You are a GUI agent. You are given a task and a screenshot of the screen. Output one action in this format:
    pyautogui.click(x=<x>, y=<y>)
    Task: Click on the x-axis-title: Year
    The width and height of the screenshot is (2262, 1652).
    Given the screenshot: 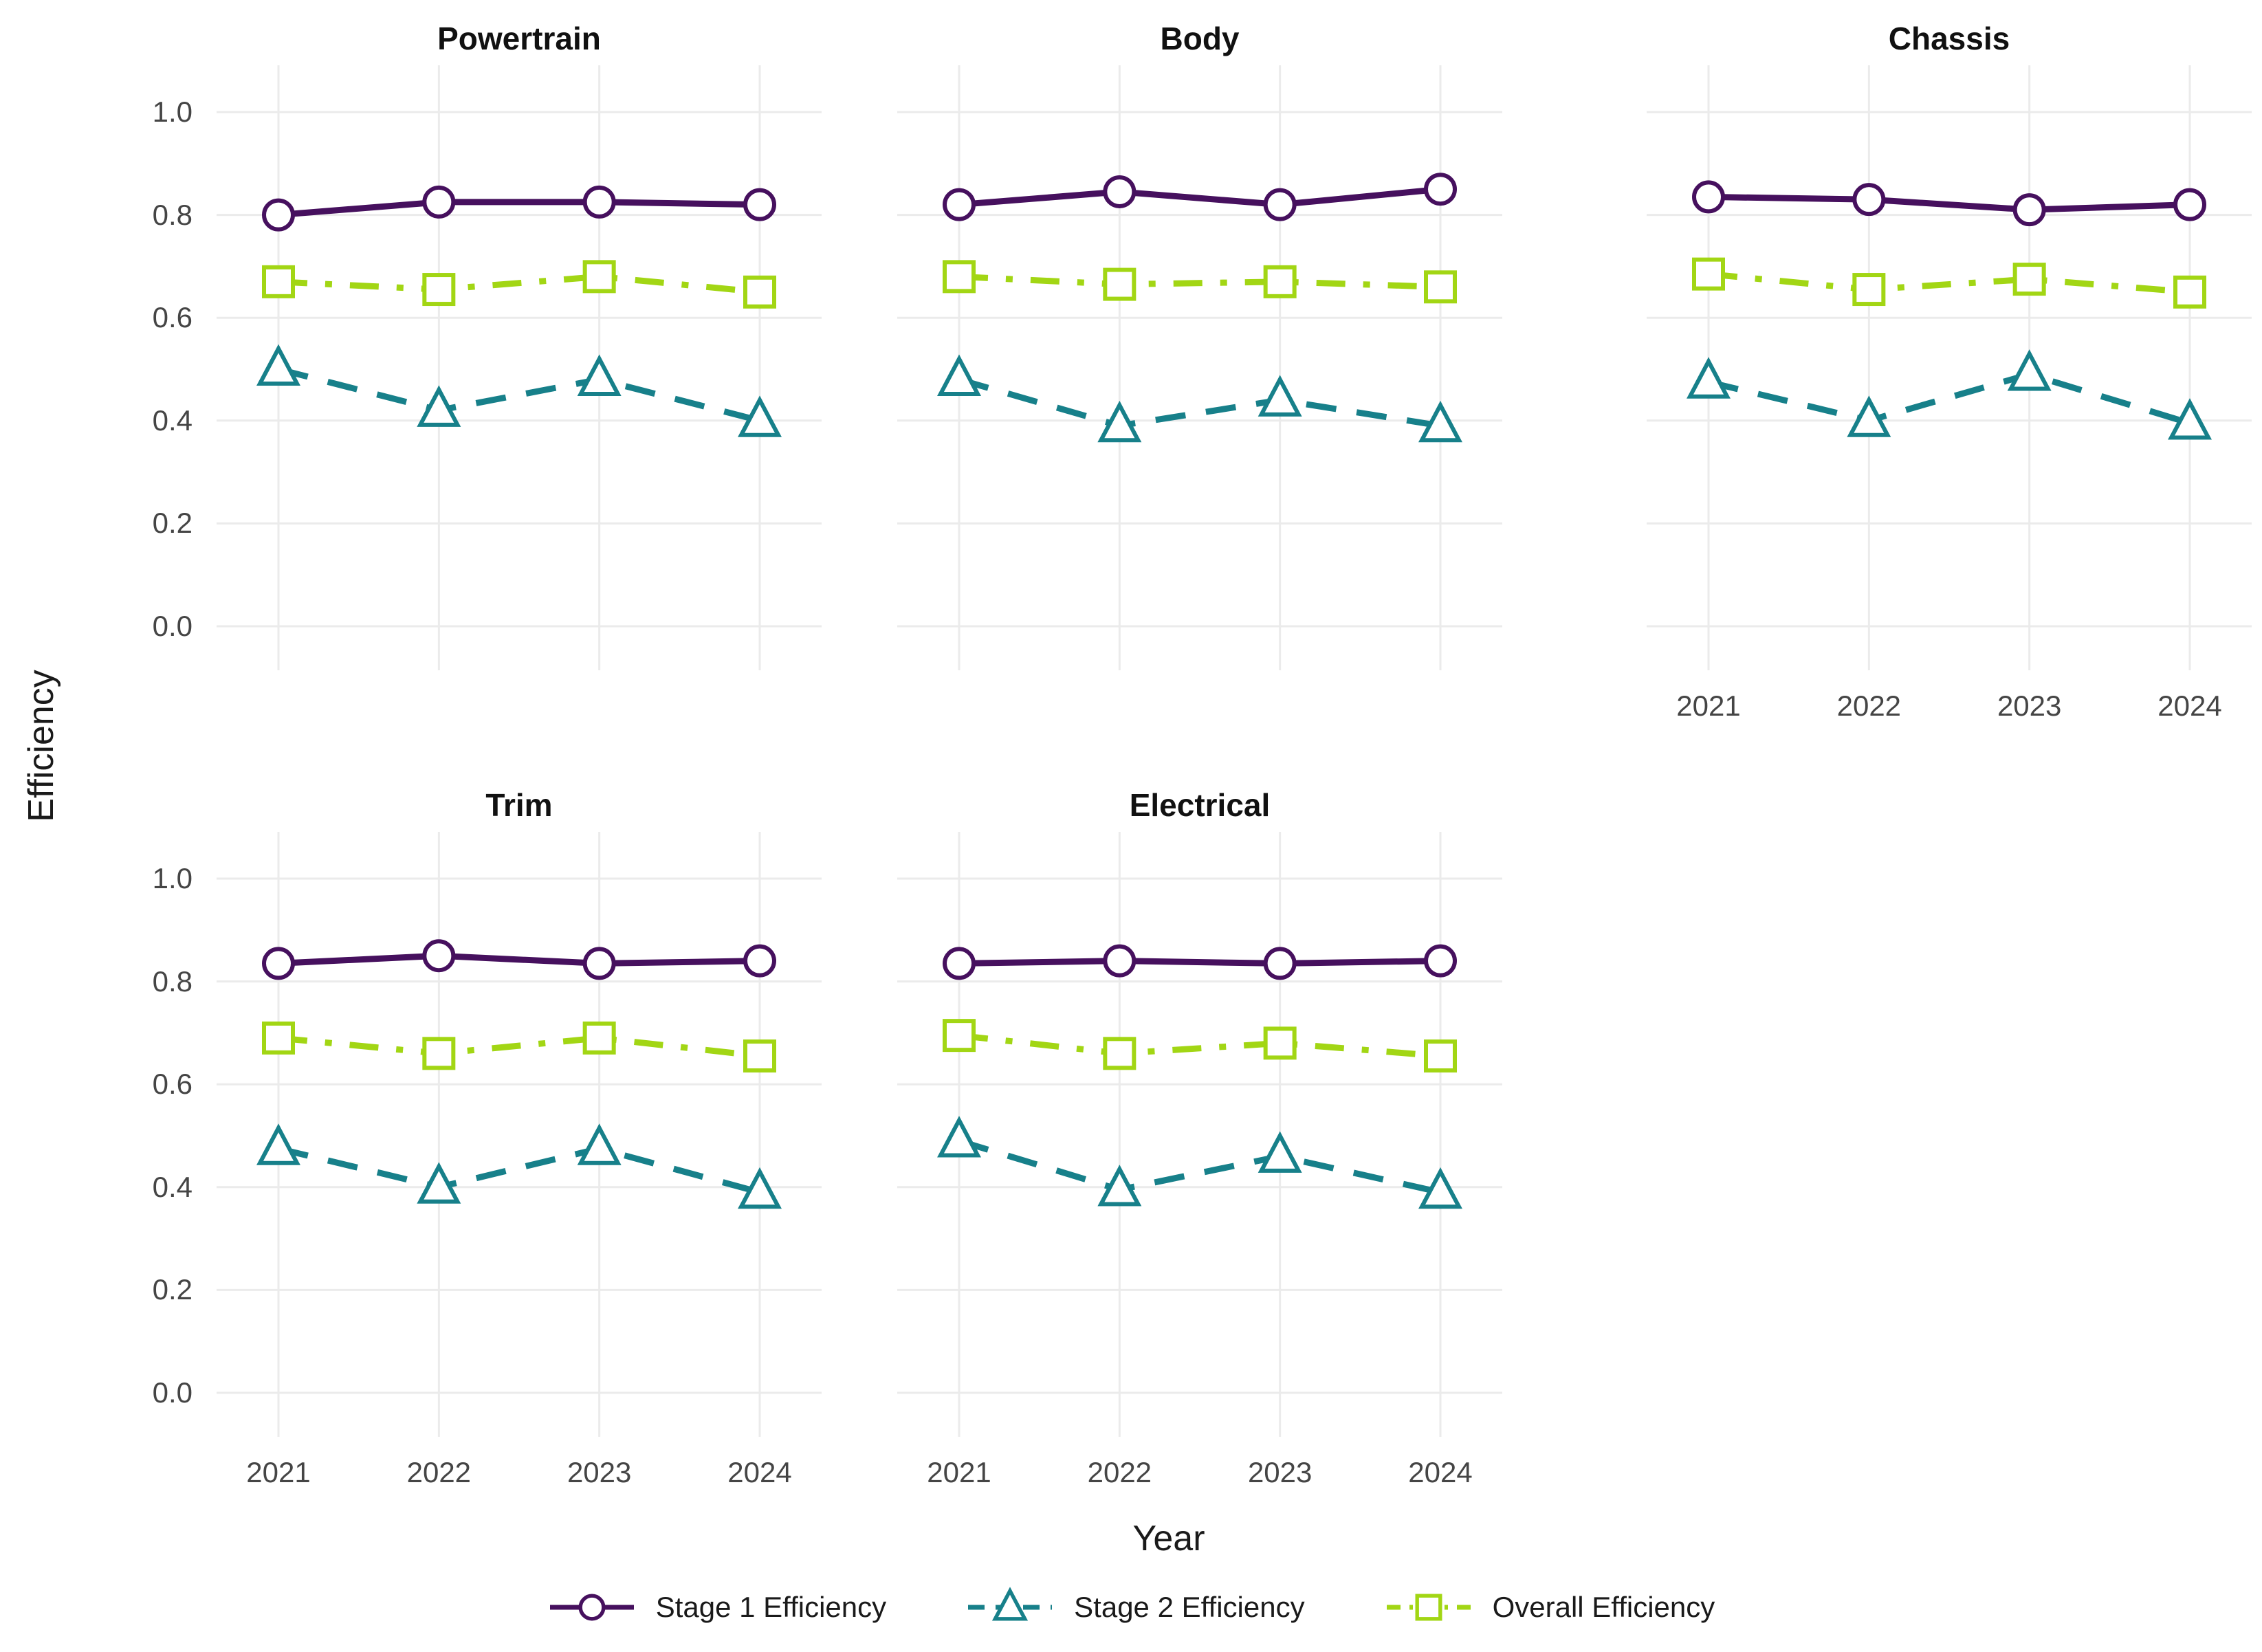 What is the action you would take?
    pyautogui.click(x=1168, y=1539)
    